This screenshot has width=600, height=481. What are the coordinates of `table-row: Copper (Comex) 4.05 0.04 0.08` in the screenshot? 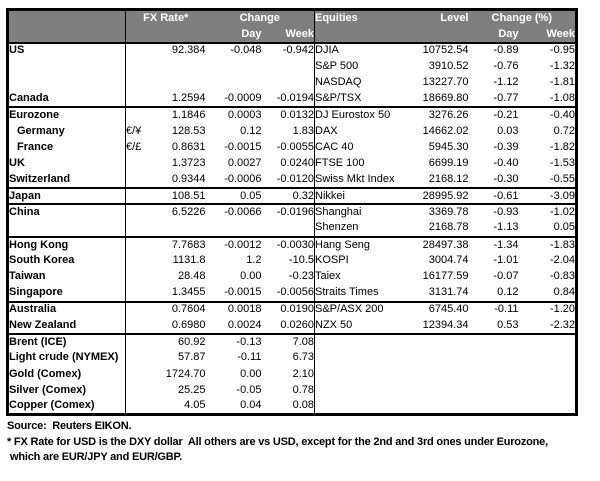 It's located at (292, 406).